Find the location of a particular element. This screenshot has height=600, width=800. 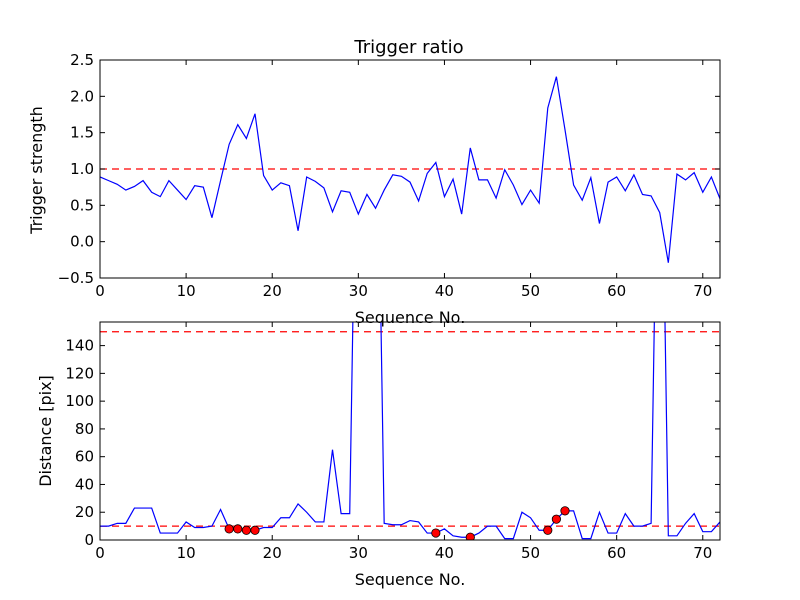

y-tick-label: 2.0 is located at coordinates (82, 96).